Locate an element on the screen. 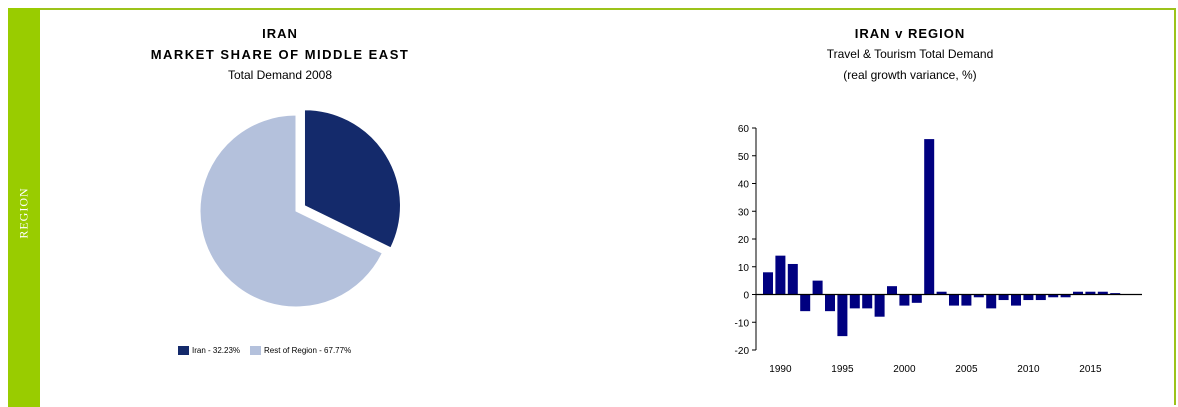  y-tick-label: 40 is located at coordinates (744, 185).